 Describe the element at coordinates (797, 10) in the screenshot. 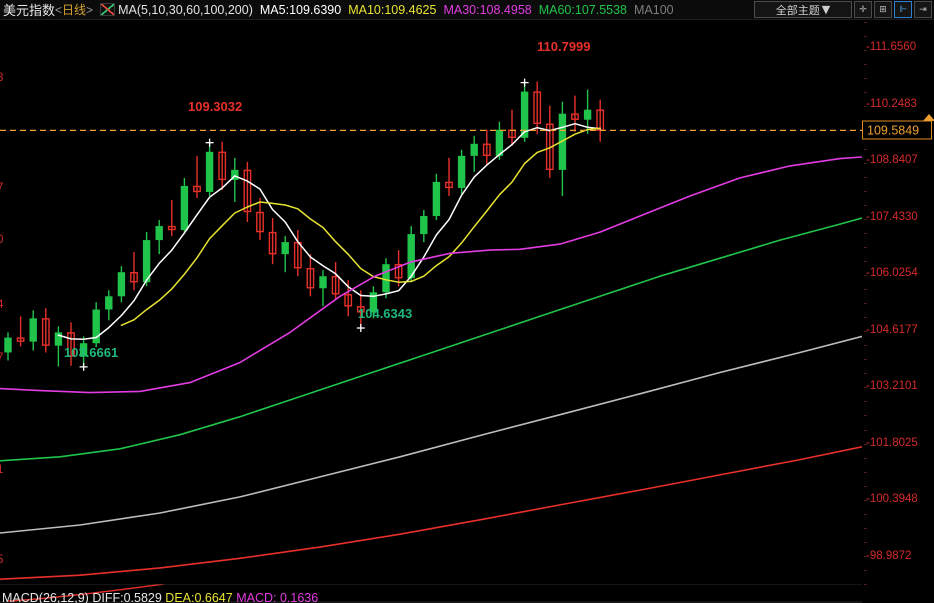

I see `theme-select-label: 全部主题` at that location.